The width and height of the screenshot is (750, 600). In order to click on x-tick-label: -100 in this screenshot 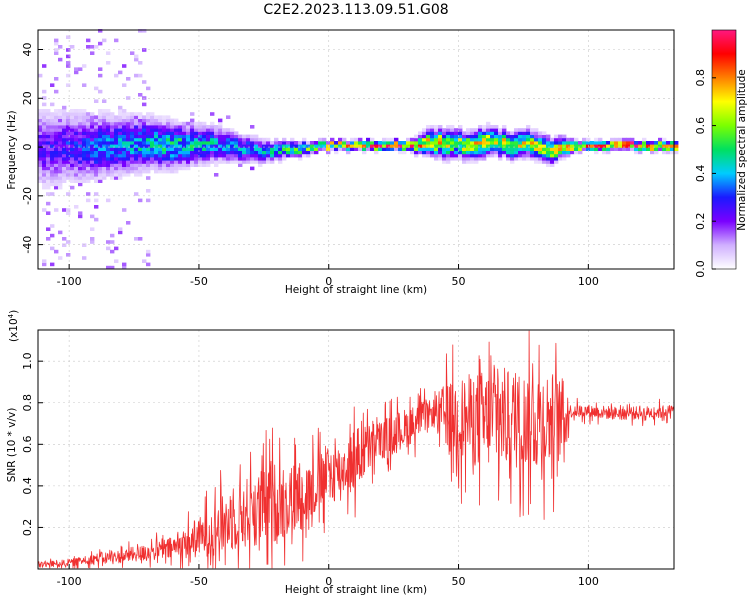, I will do `click(69, 281)`.